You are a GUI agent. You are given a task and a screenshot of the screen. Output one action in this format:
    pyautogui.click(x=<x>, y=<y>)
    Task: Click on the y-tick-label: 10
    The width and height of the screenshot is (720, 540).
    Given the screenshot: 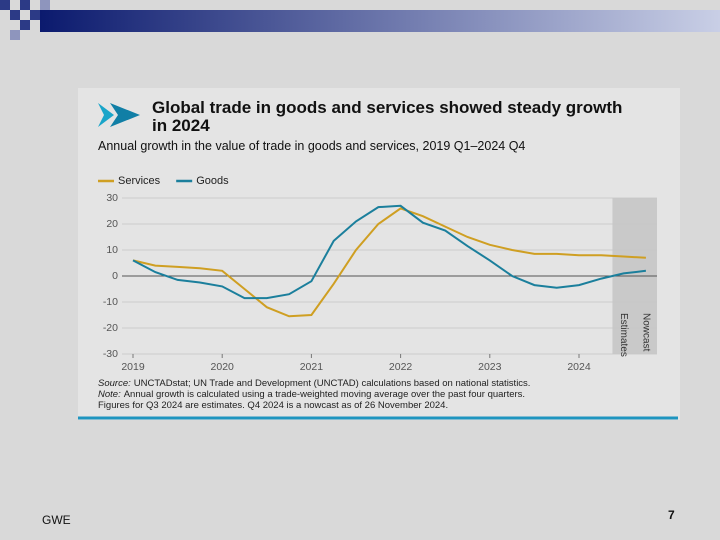 What is the action you would take?
    pyautogui.click(x=112, y=250)
    